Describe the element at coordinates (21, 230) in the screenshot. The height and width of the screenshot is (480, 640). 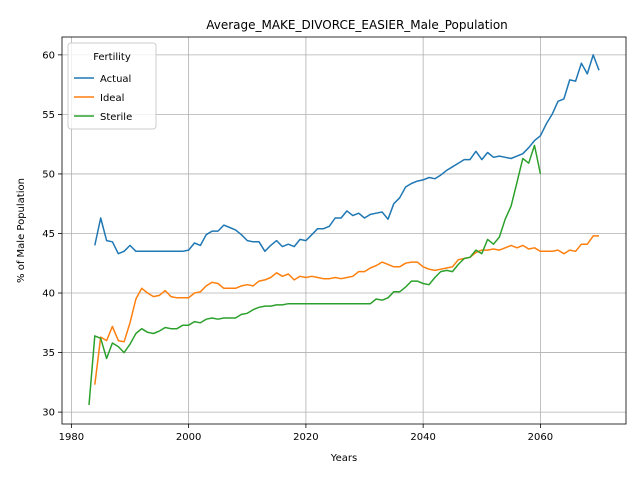
I see `y-axis-title: % of Male Population` at that location.